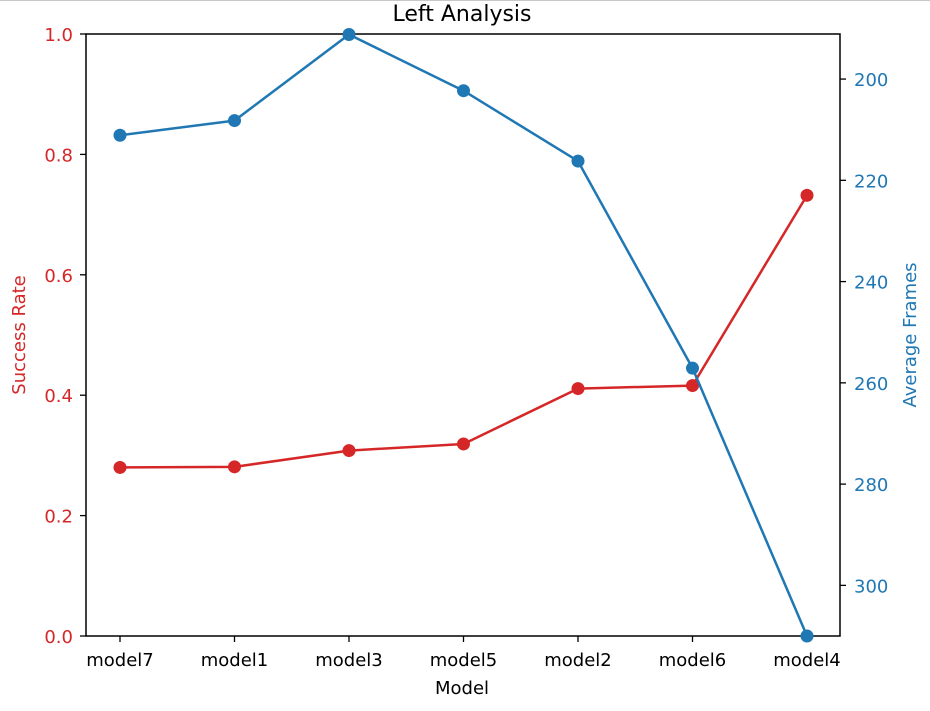  What do you see at coordinates (693, 660) in the screenshot?
I see `x-tick-label: model6` at bounding box center [693, 660].